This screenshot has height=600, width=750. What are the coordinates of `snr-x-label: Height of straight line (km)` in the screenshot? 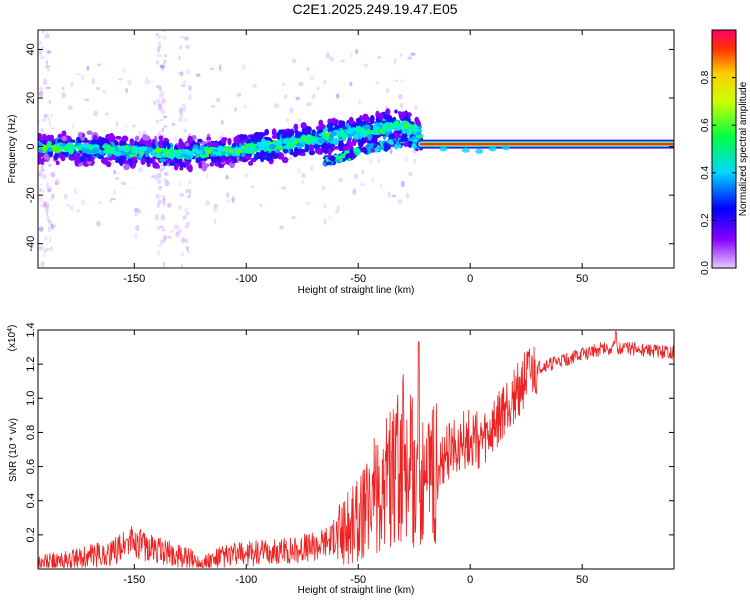 It's located at (356, 590).